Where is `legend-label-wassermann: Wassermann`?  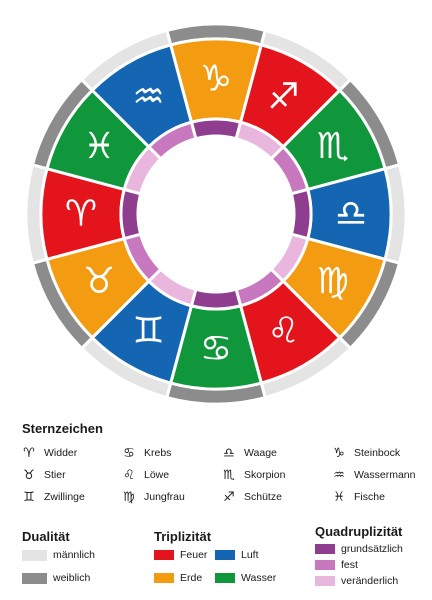
legend-label-wassermann: Wassermann is located at coordinates (385, 475).